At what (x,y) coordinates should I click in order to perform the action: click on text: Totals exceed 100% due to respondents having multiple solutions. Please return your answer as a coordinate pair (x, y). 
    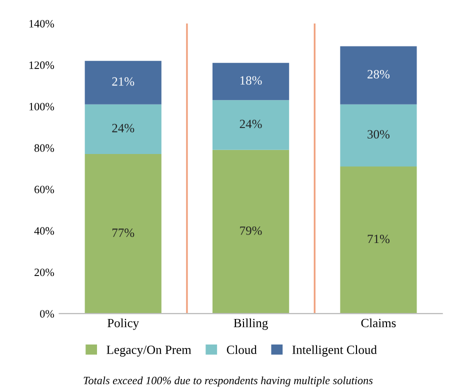
    Looking at the image, I should click on (228, 381).